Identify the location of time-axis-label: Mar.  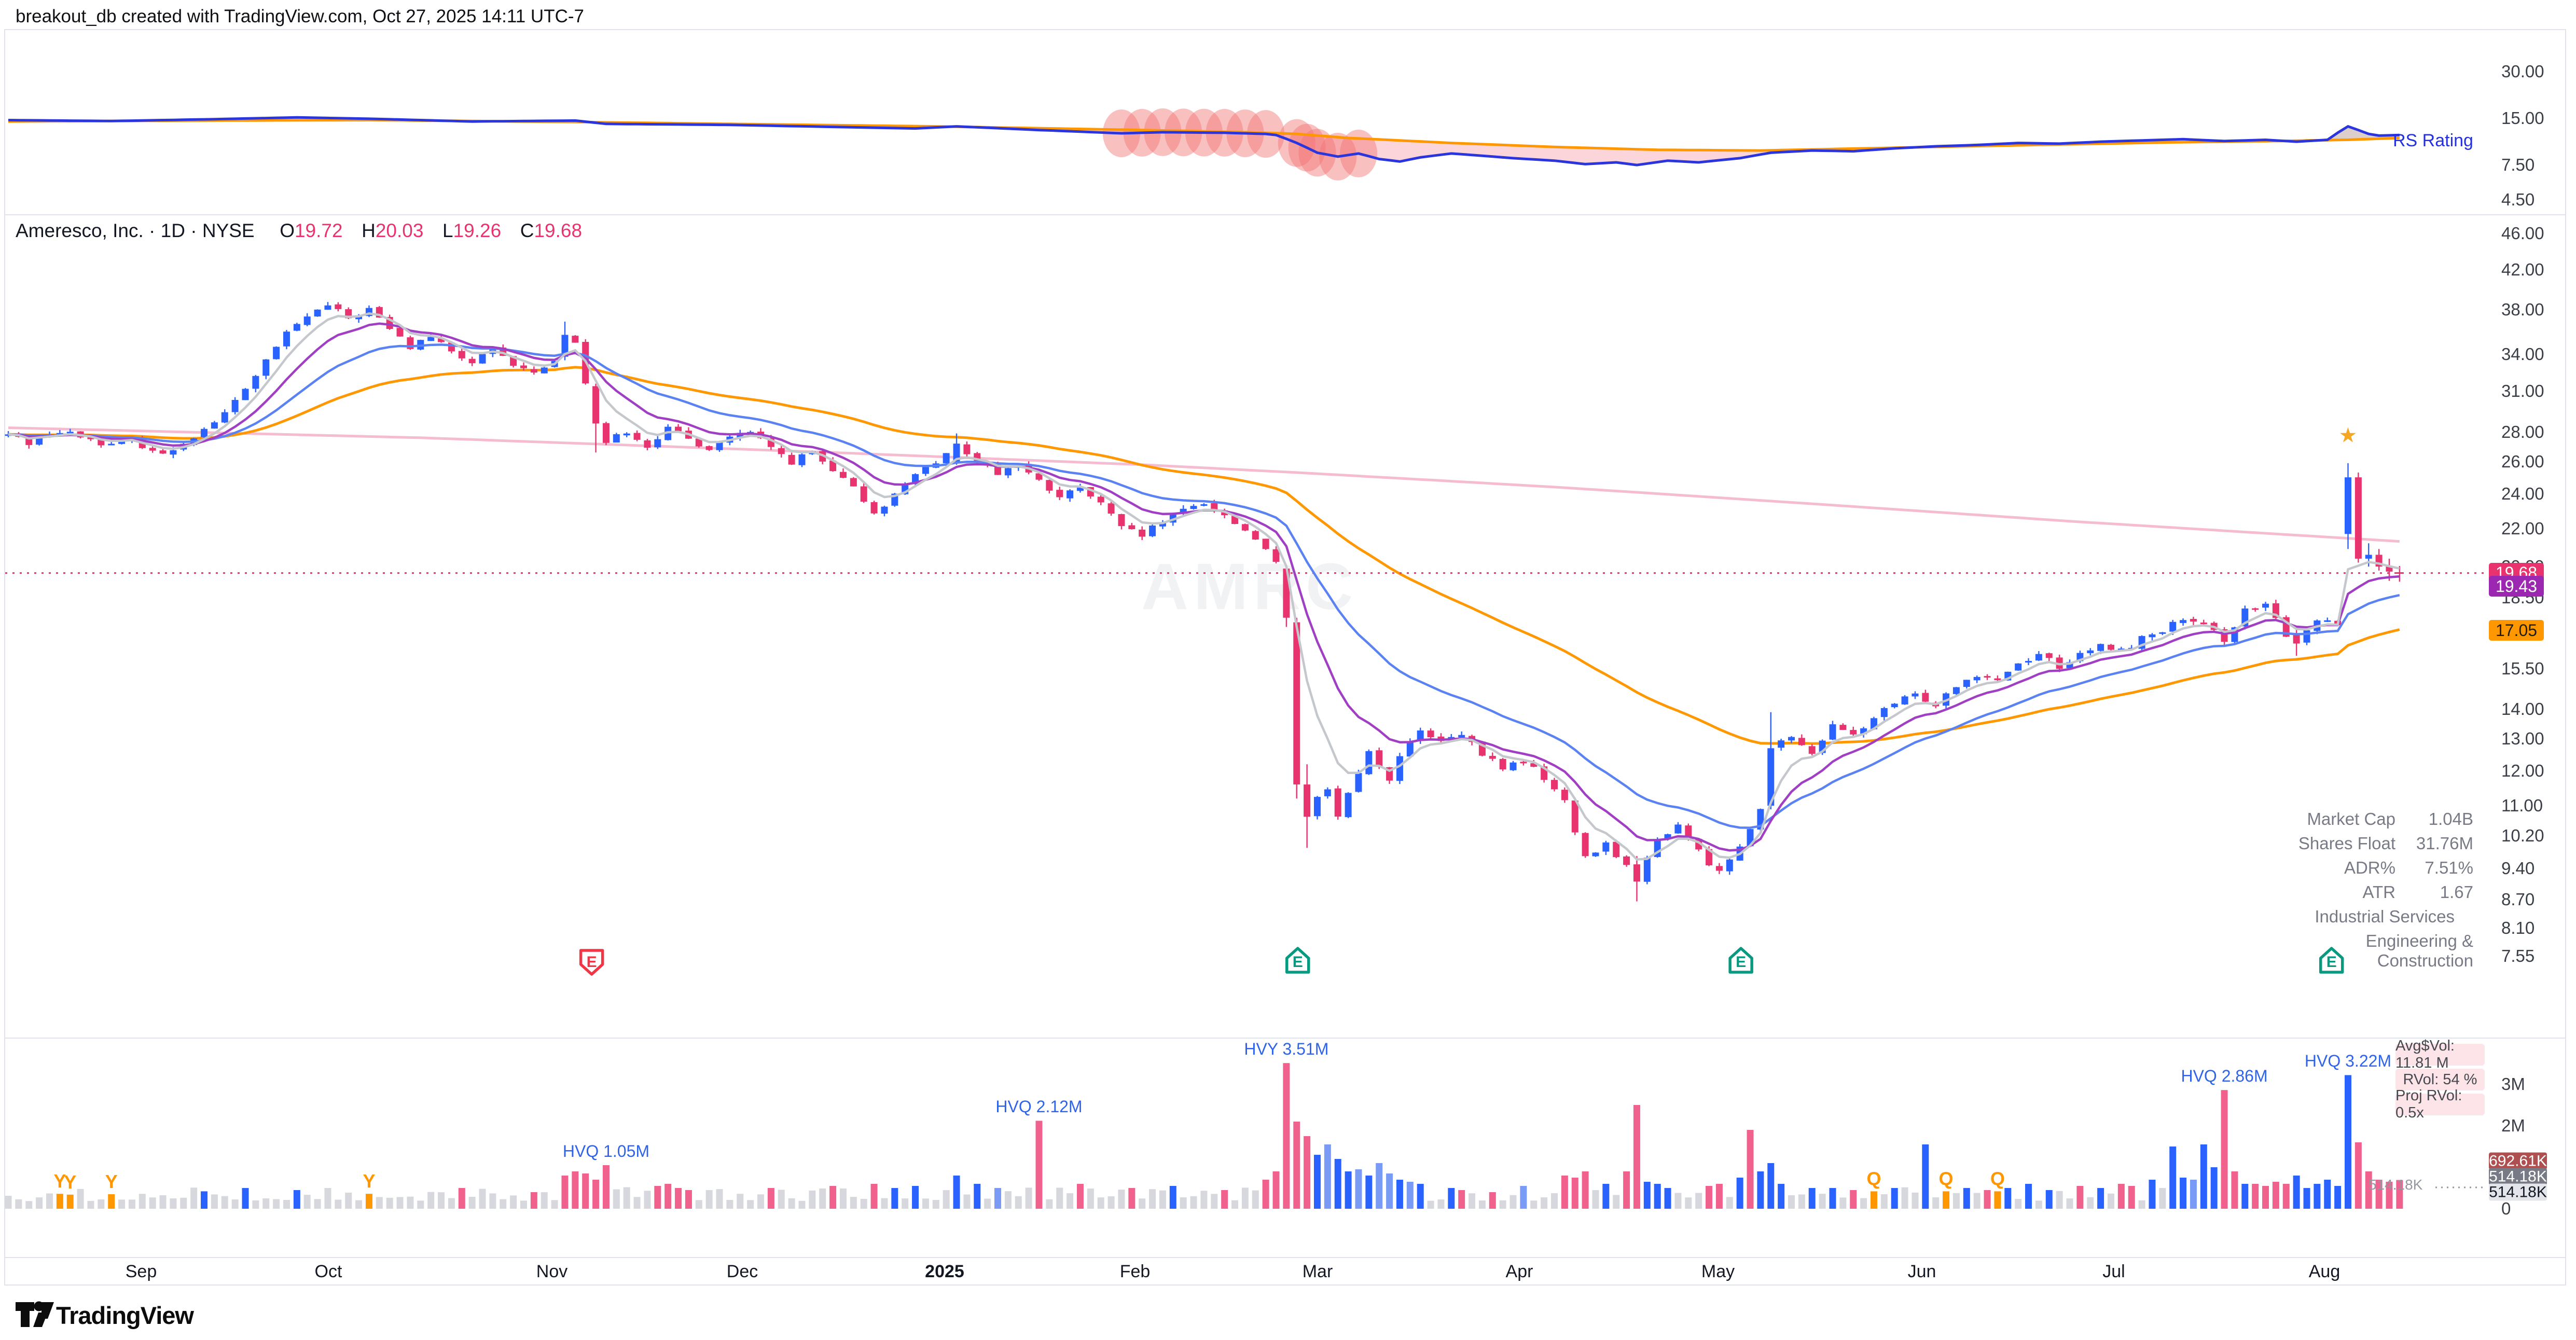
(1317, 1271).